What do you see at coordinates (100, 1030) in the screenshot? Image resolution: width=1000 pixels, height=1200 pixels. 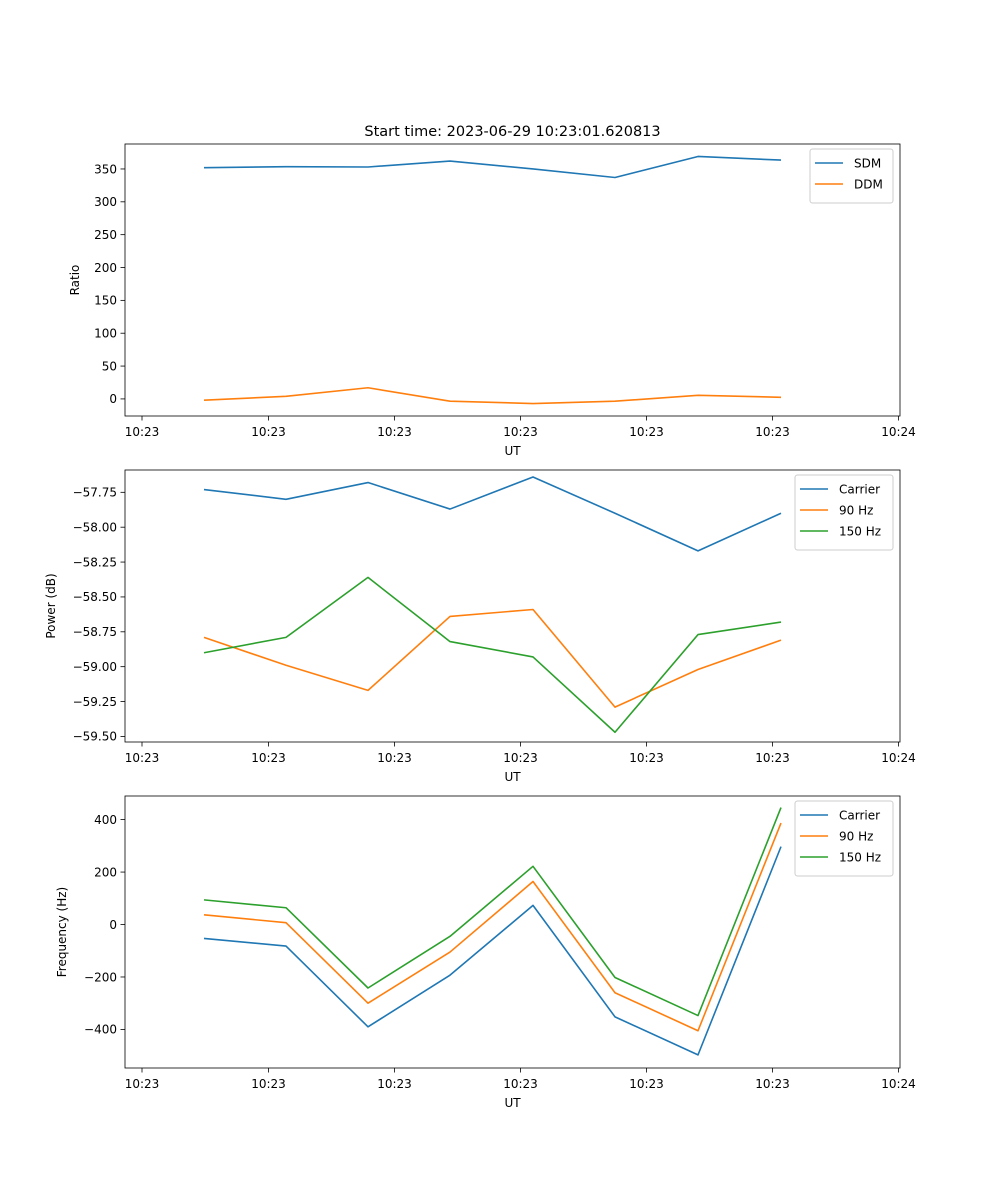 I see `y-tick-label: −400` at bounding box center [100, 1030].